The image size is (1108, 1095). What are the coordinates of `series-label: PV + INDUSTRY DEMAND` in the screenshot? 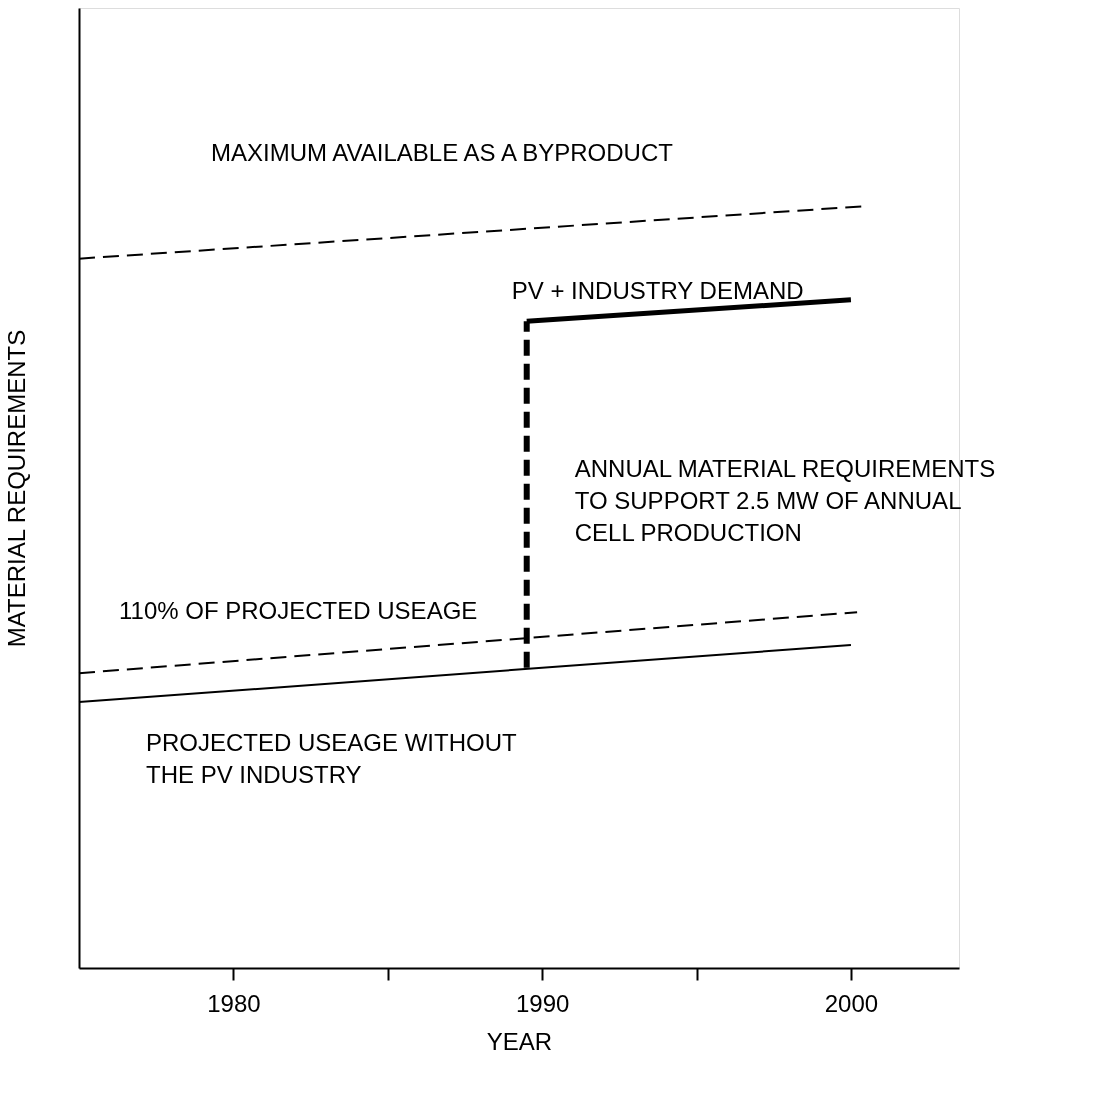 It's located at (657, 291).